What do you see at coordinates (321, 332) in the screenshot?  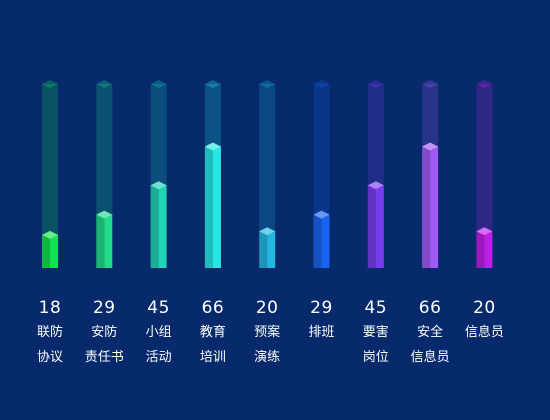 I see `category-label: 排班` at bounding box center [321, 332].